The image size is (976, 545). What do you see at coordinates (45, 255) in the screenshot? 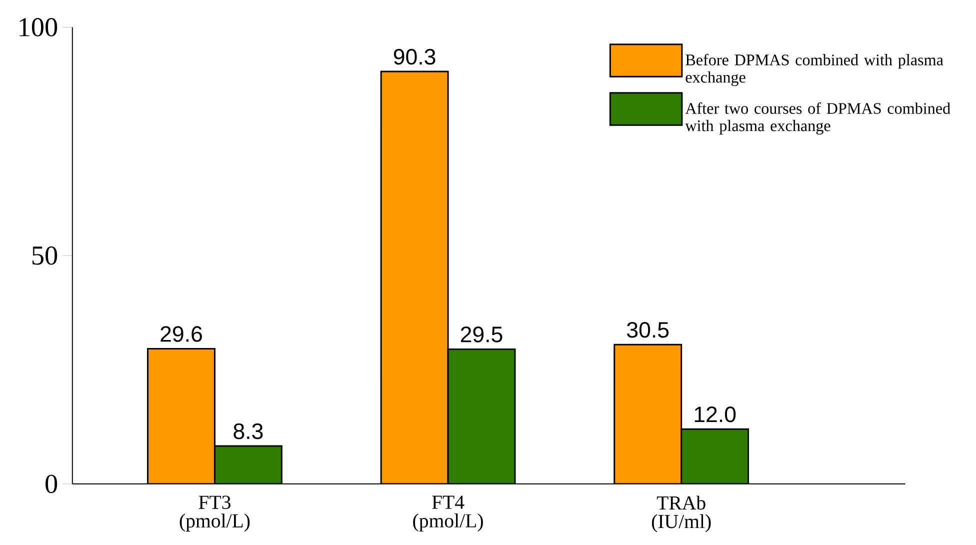
I see `y-tick-label: 50` at bounding box center [45, 255].